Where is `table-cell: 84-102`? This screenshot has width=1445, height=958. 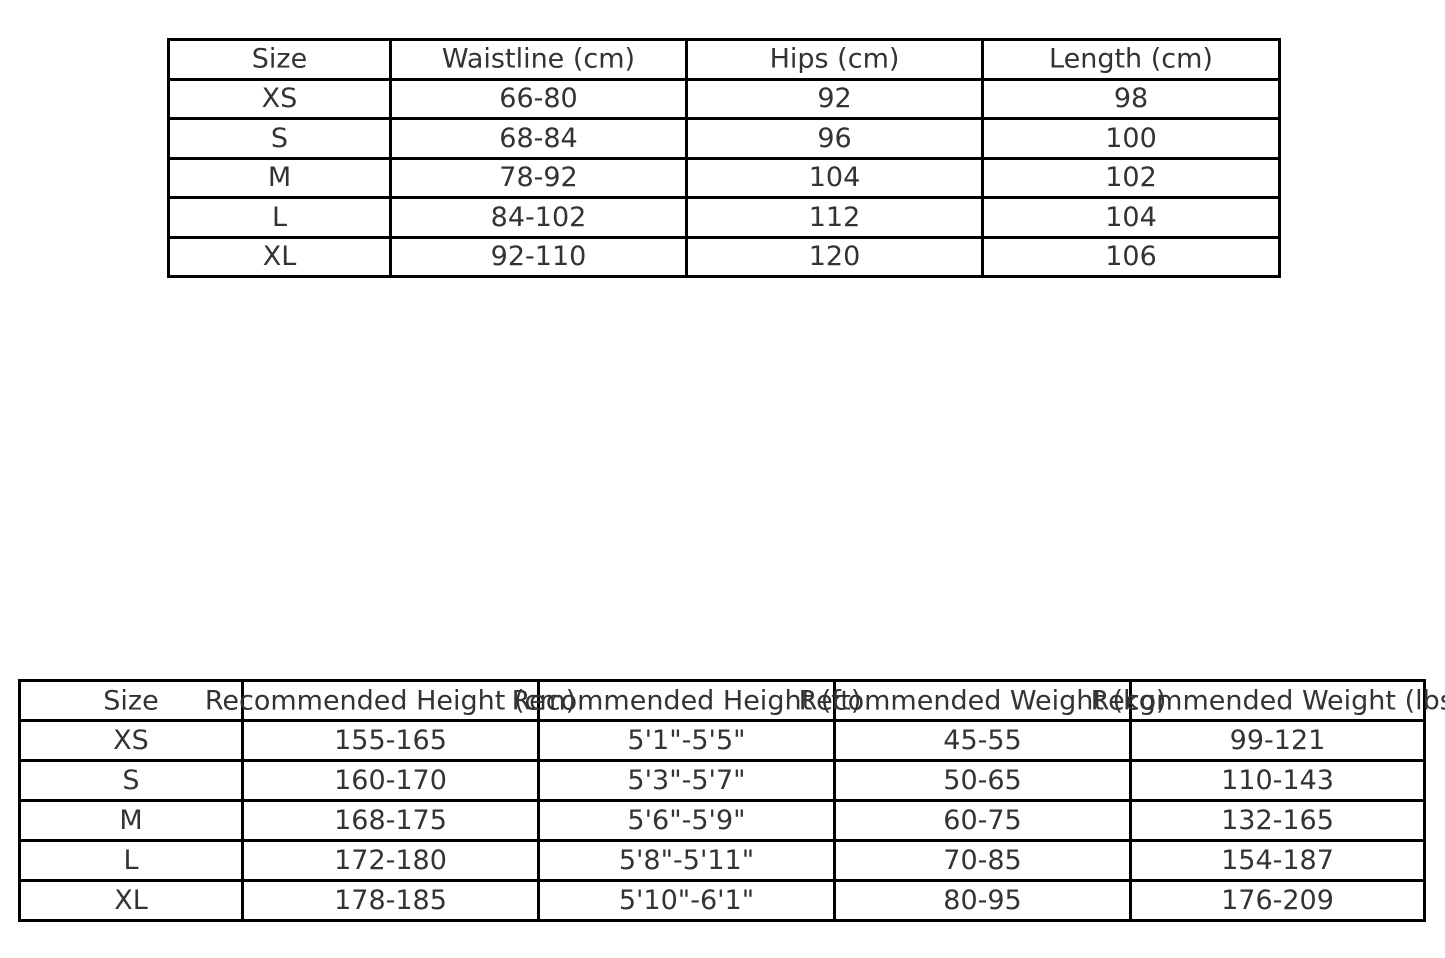 table-cell: 84-102 is located at coordinates (538, 217).